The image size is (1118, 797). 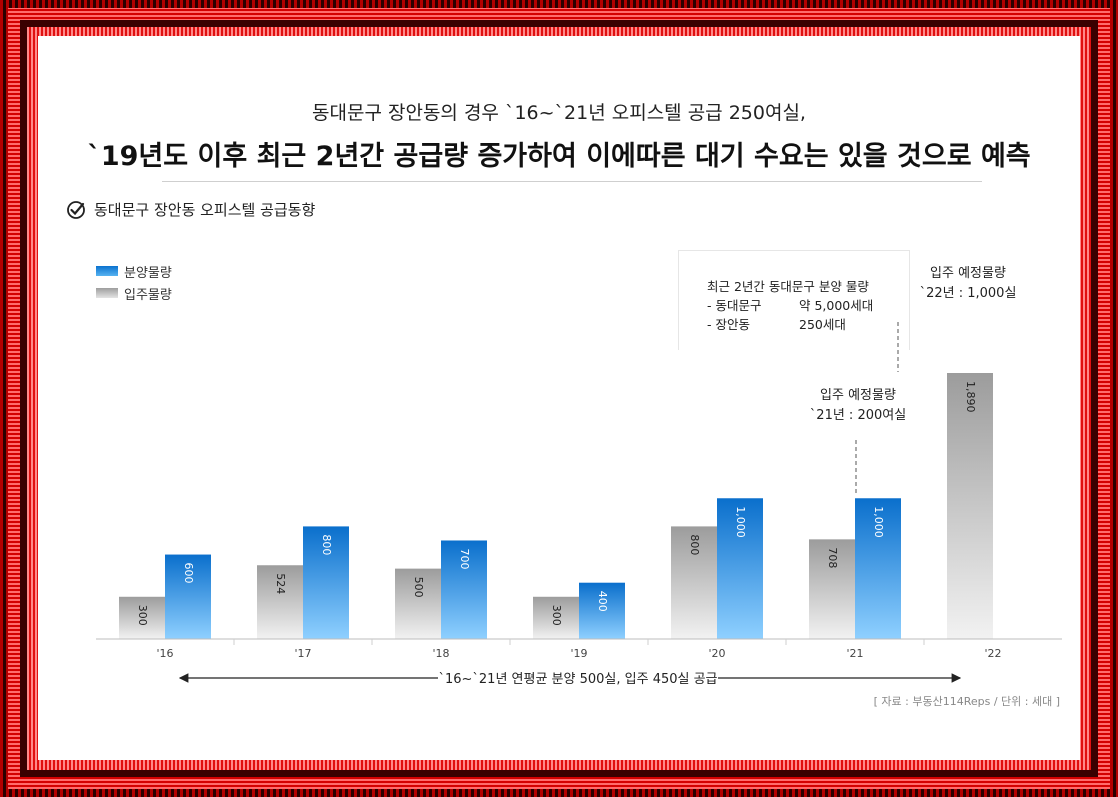 I want to click on x-tick-label-0: '16, so click(x=164, y=653).